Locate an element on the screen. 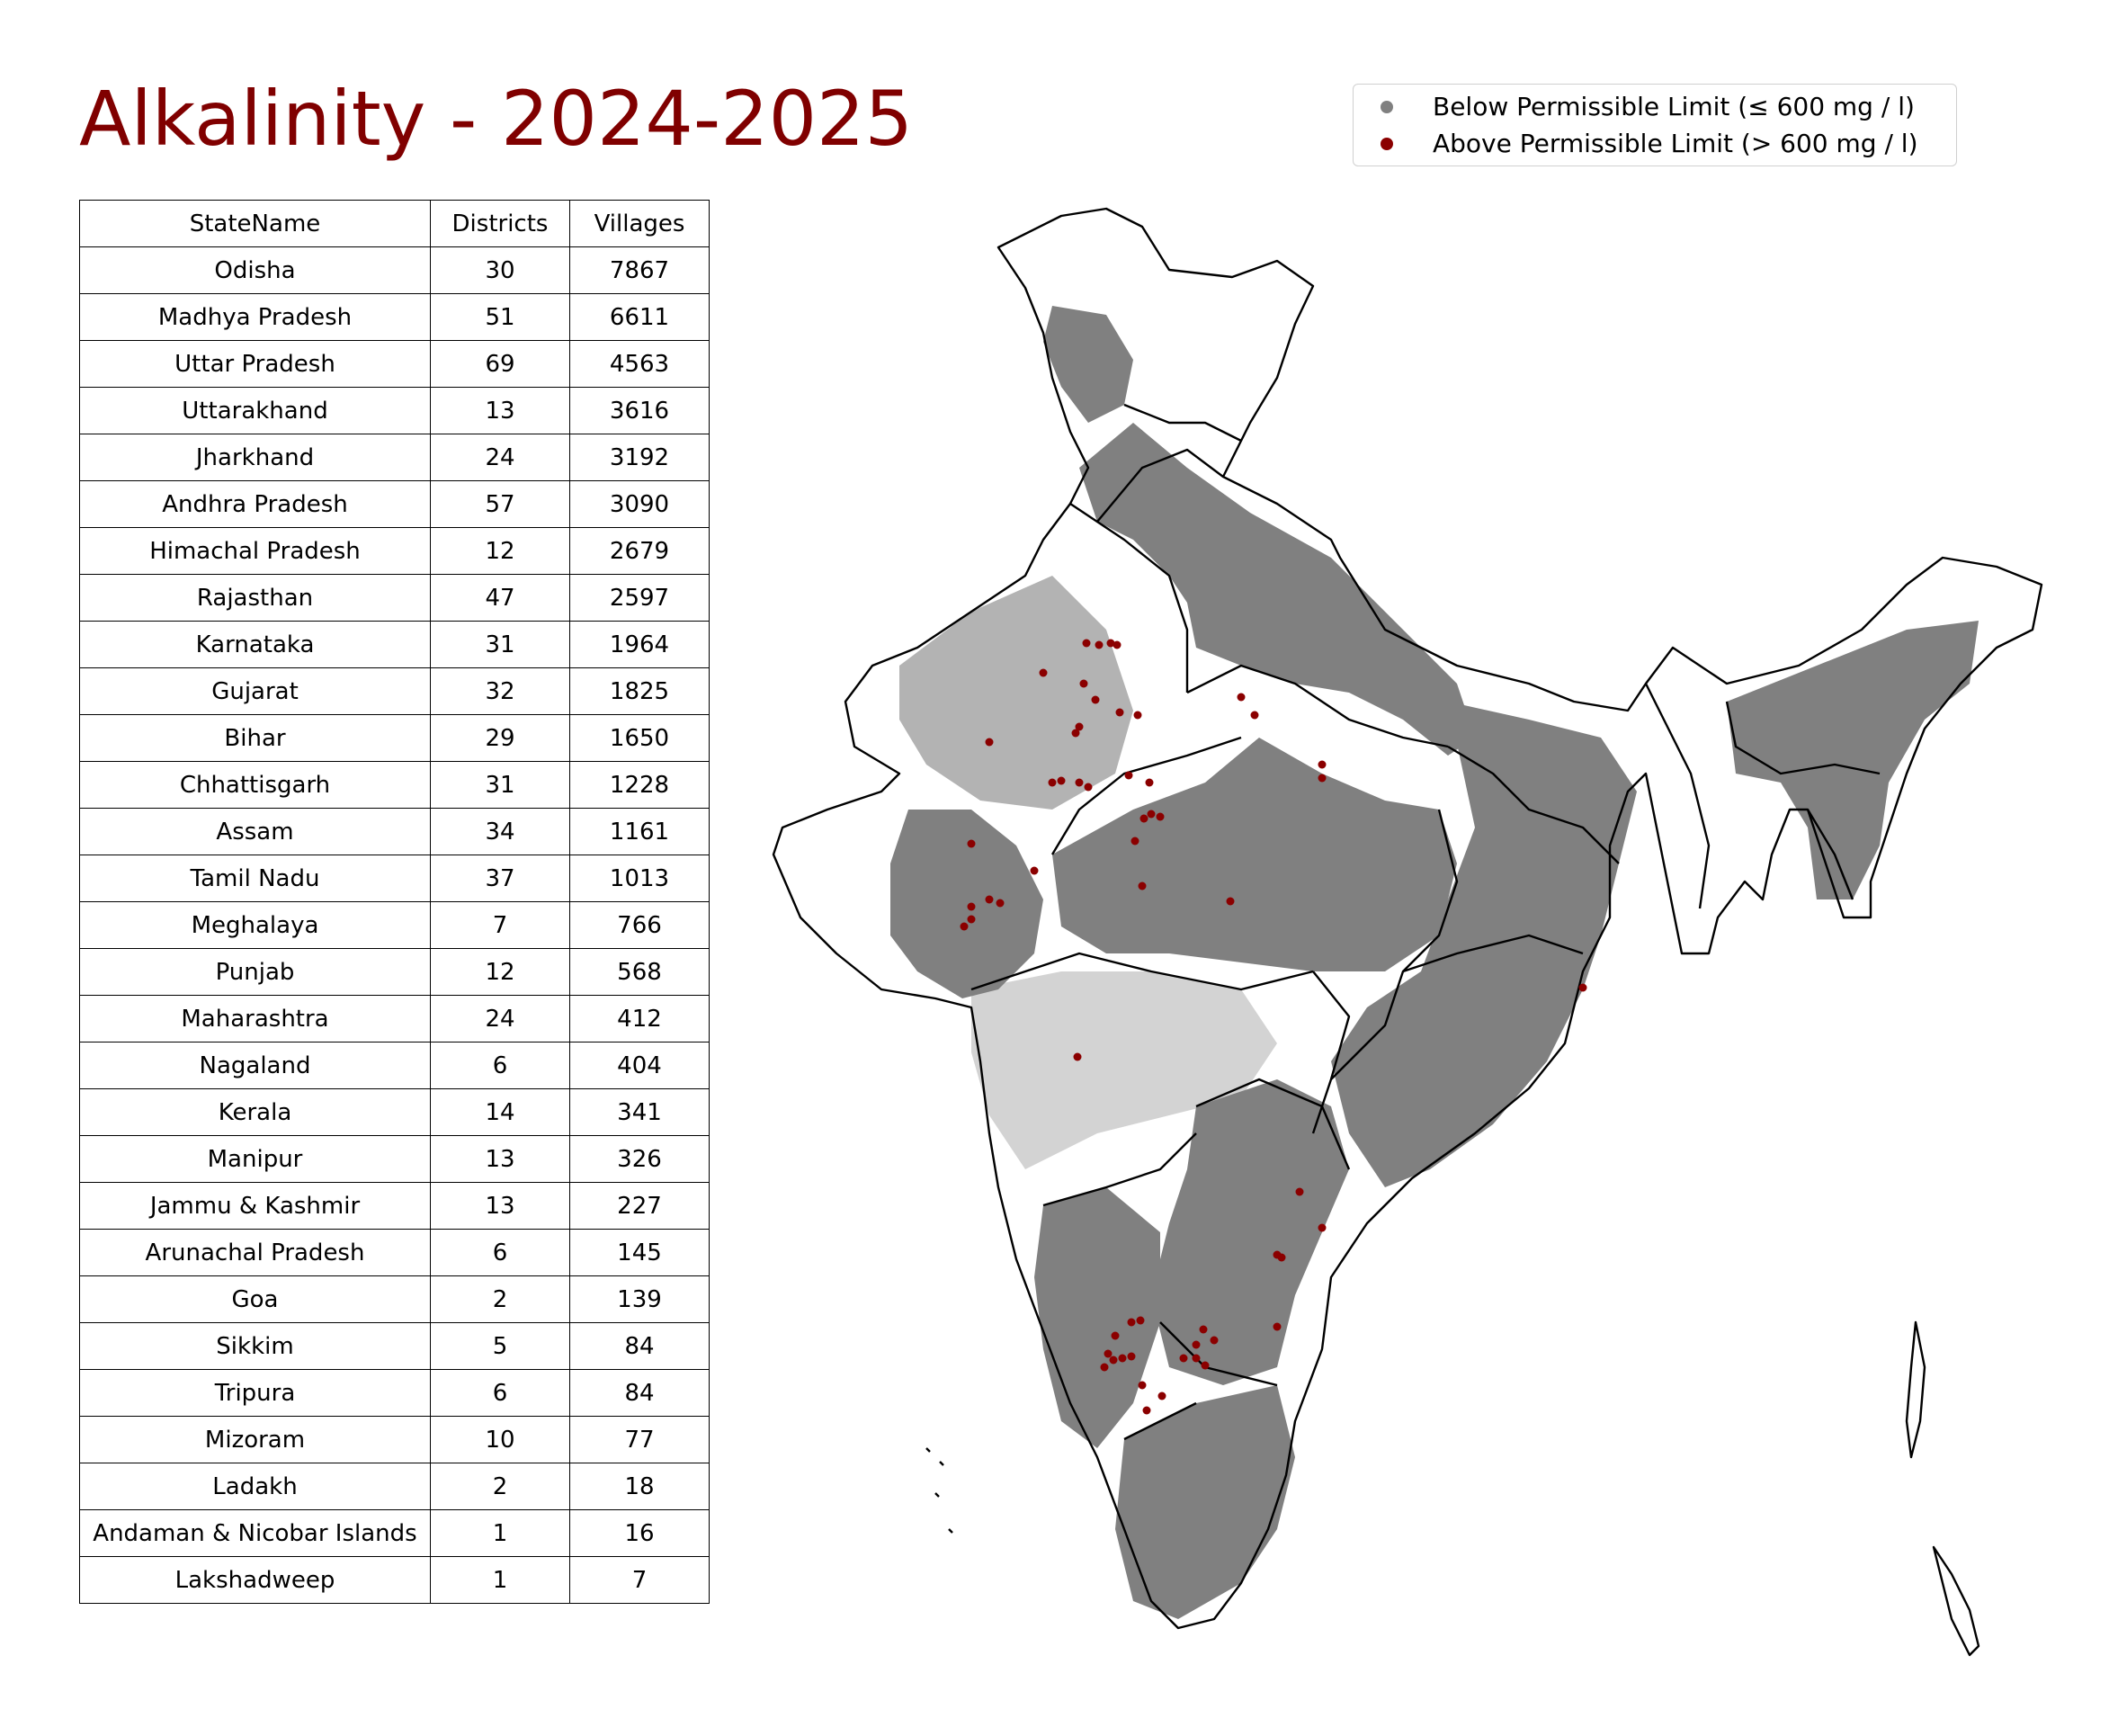 This screenshot has height=1736, width=2109. cell-statename: Goa is located at coordinates (255, 1299).